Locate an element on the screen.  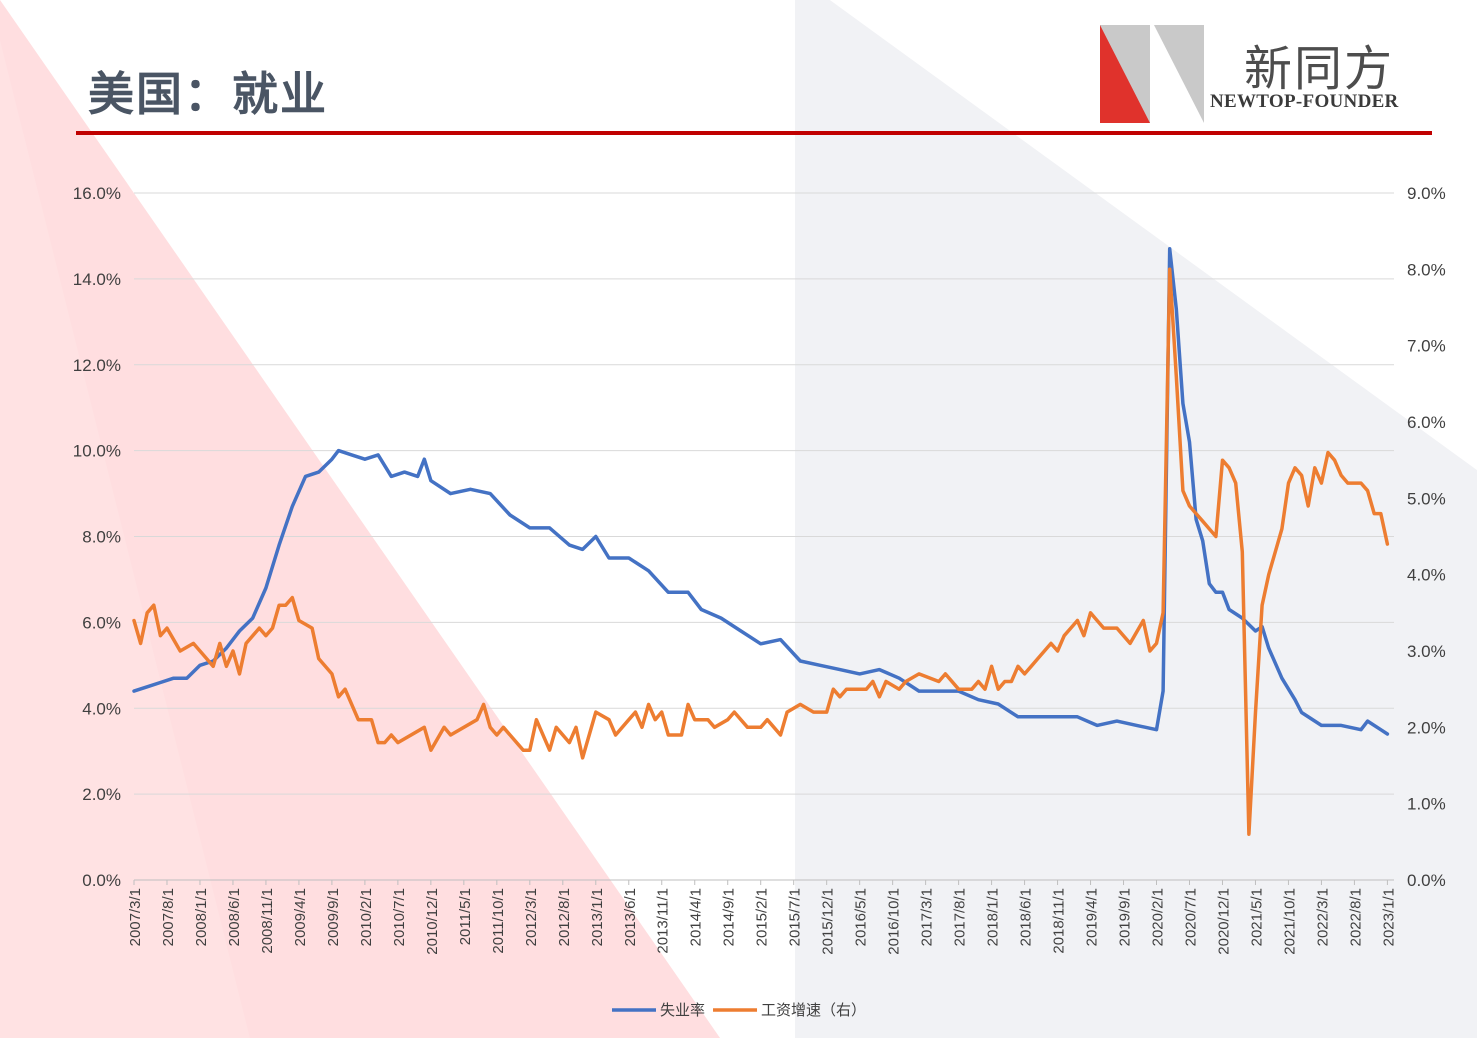
x-tick-label: 2007/8/1 is located at coordinates (168, 917).